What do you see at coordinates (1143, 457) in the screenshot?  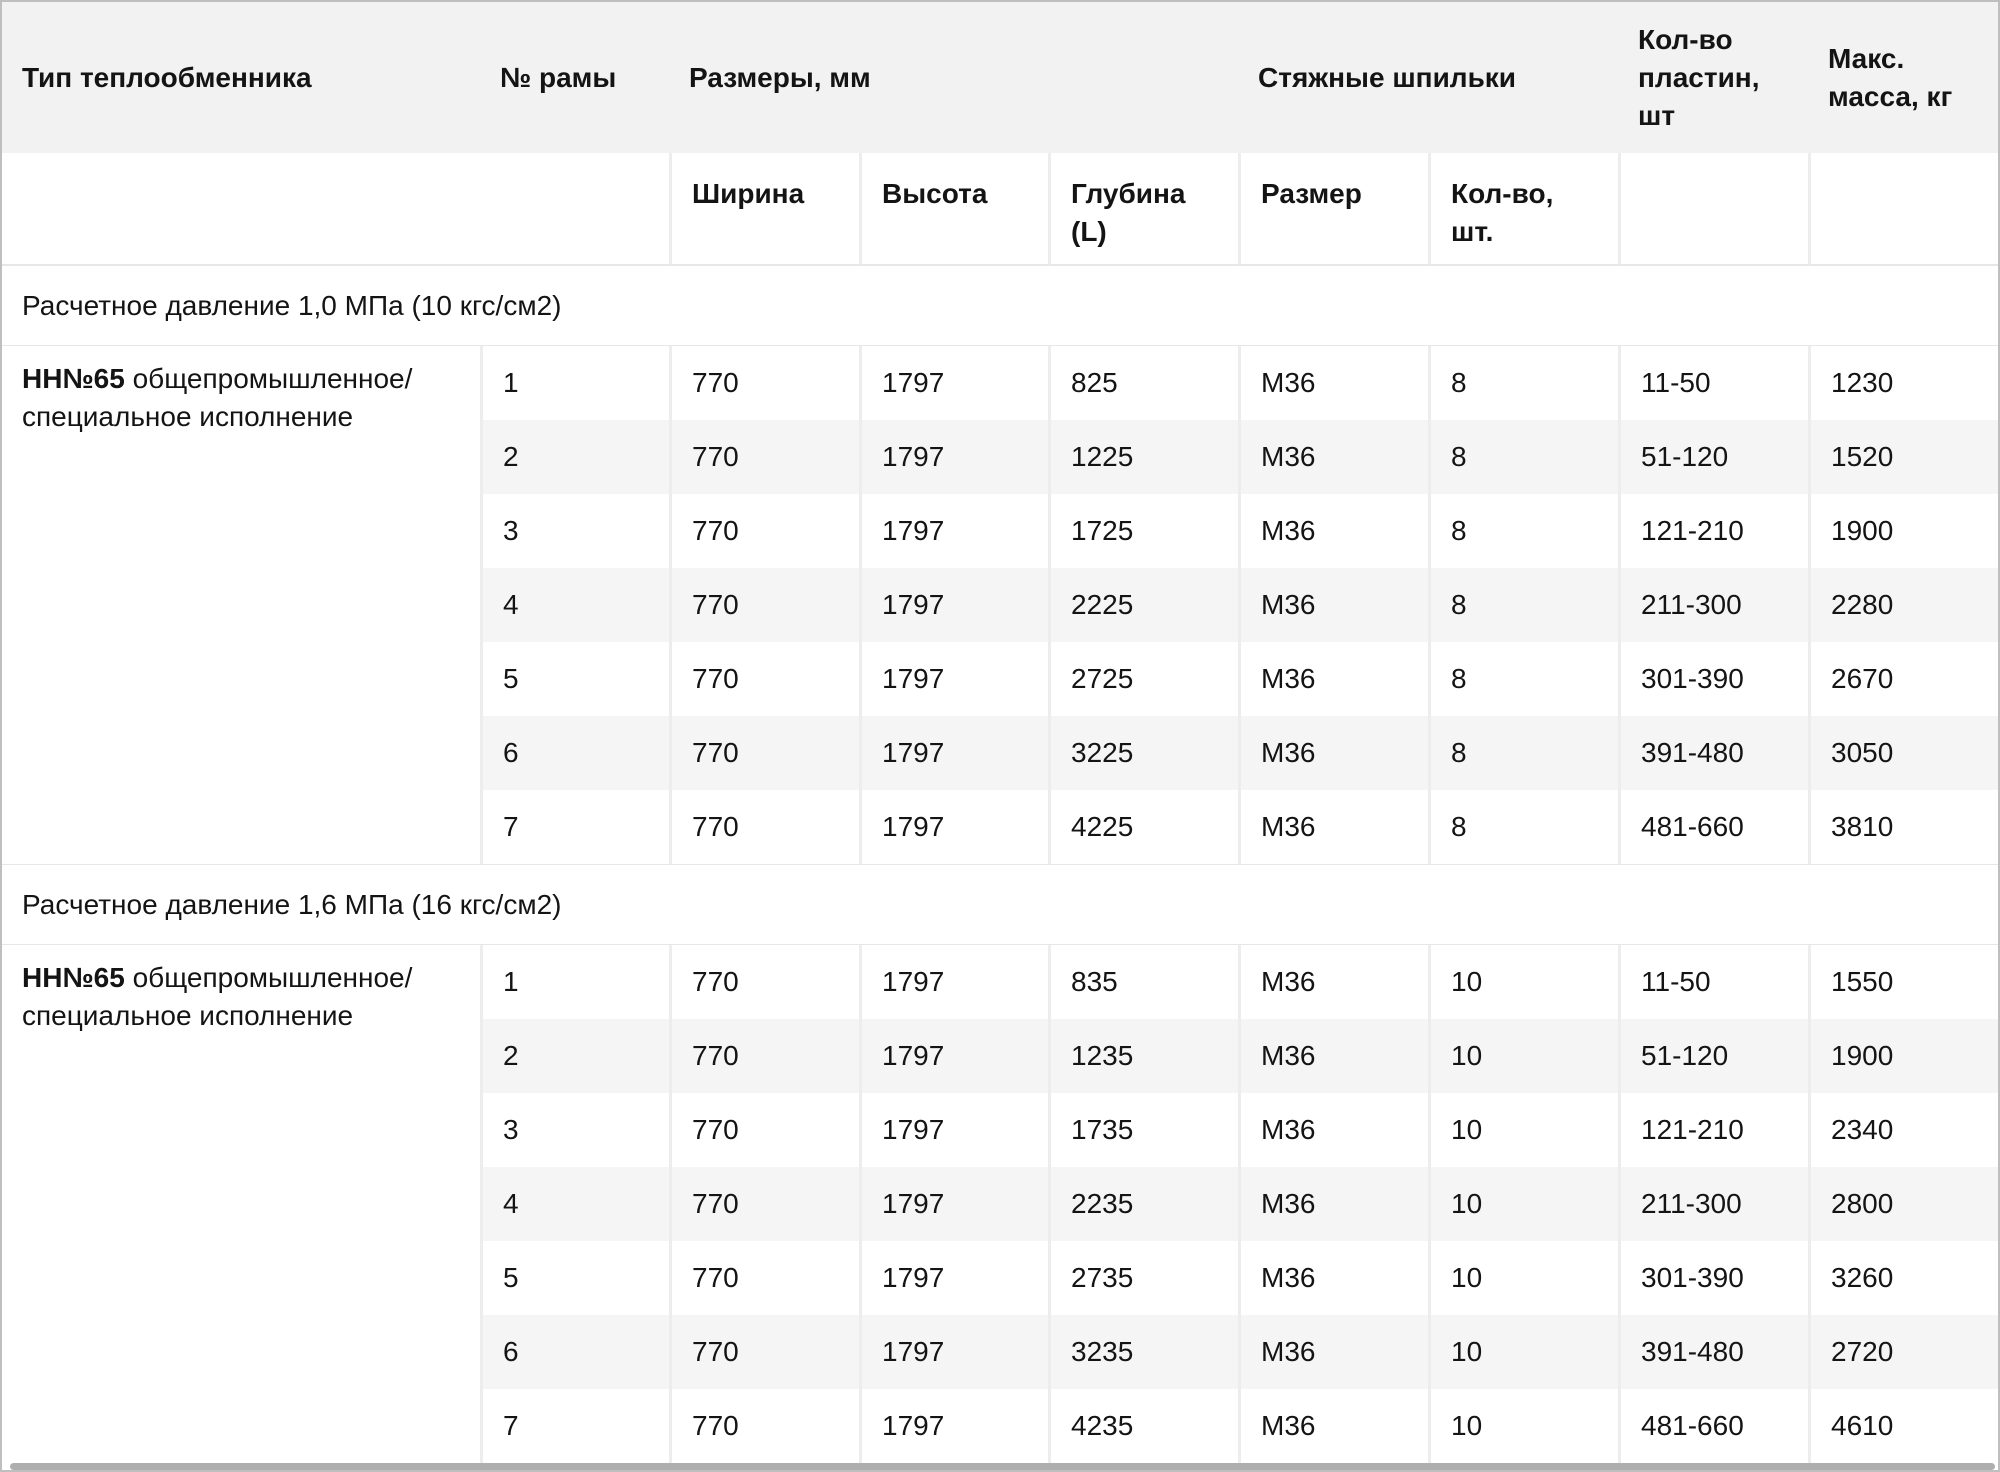 I see `cell-depth: 1225` at bounding box center [1143, 457].